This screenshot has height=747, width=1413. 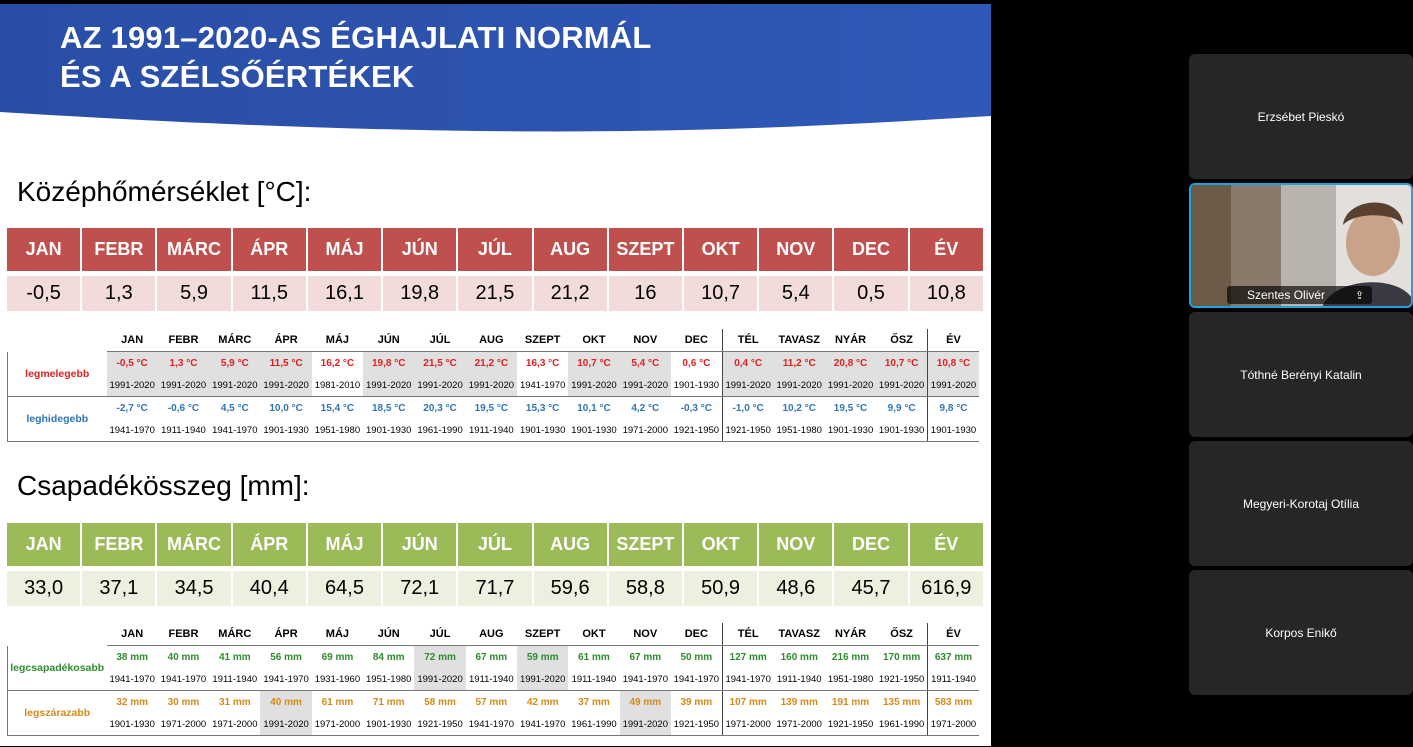 I want to click on period-header: TAVASZ, so click(x=799, y=634).